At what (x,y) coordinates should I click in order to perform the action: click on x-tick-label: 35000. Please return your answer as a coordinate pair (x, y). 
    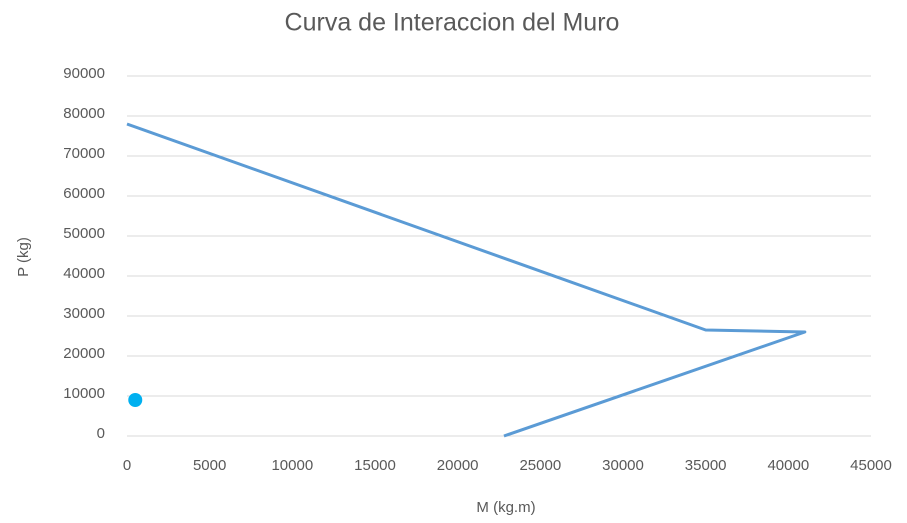
    Looking at the image, I should click on (706, 465).